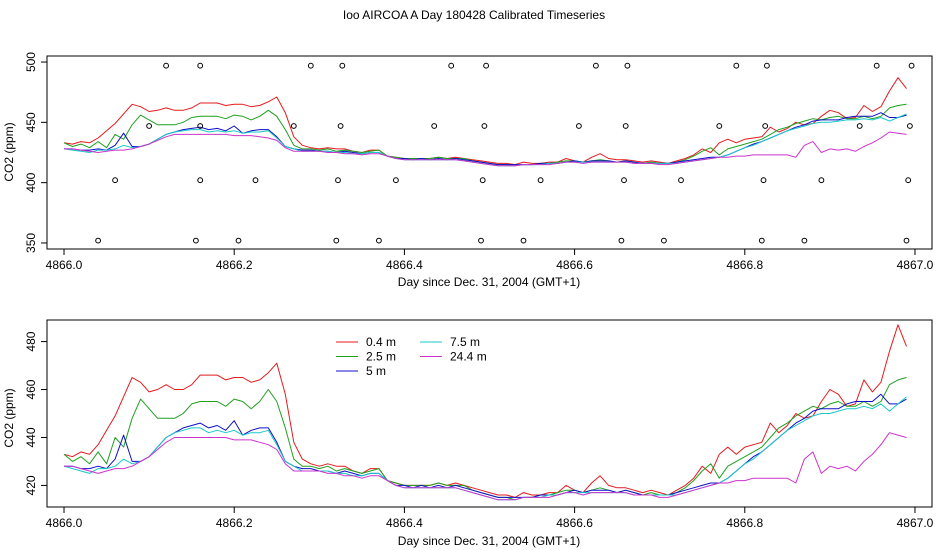 The image size is (950, 550). I want to click on y-tick-label: 350, so click(31, 243).